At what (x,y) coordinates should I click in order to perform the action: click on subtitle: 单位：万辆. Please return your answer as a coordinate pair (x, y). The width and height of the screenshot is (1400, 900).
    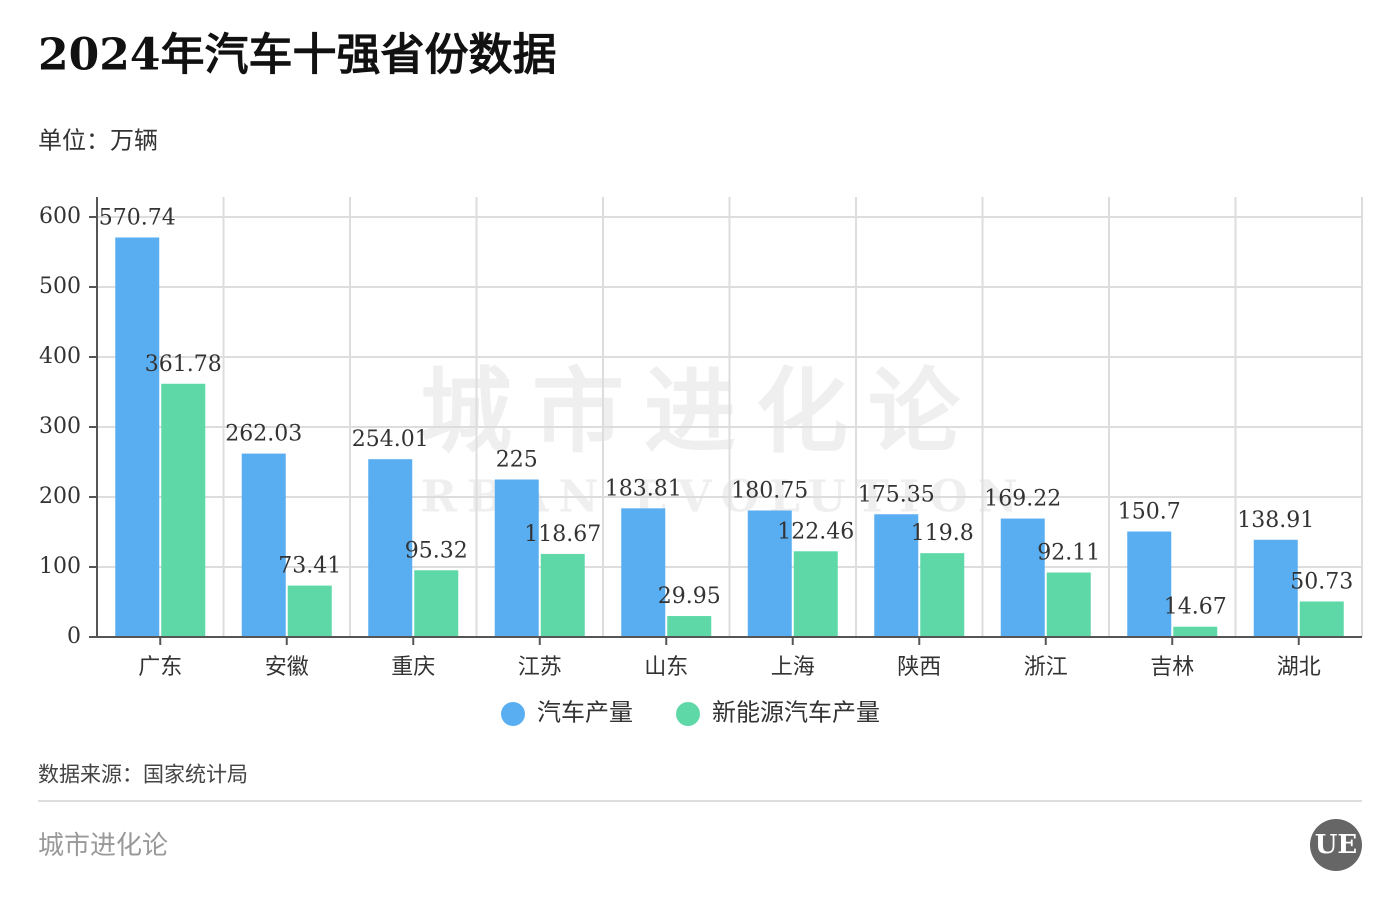
    Looking at the image, I should click on (98, 141).